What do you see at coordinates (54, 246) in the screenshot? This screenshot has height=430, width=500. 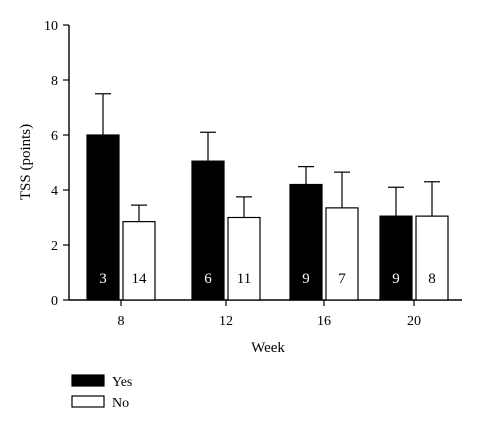 I see `y-tick-label: 2` at bounding box center [54, 246].